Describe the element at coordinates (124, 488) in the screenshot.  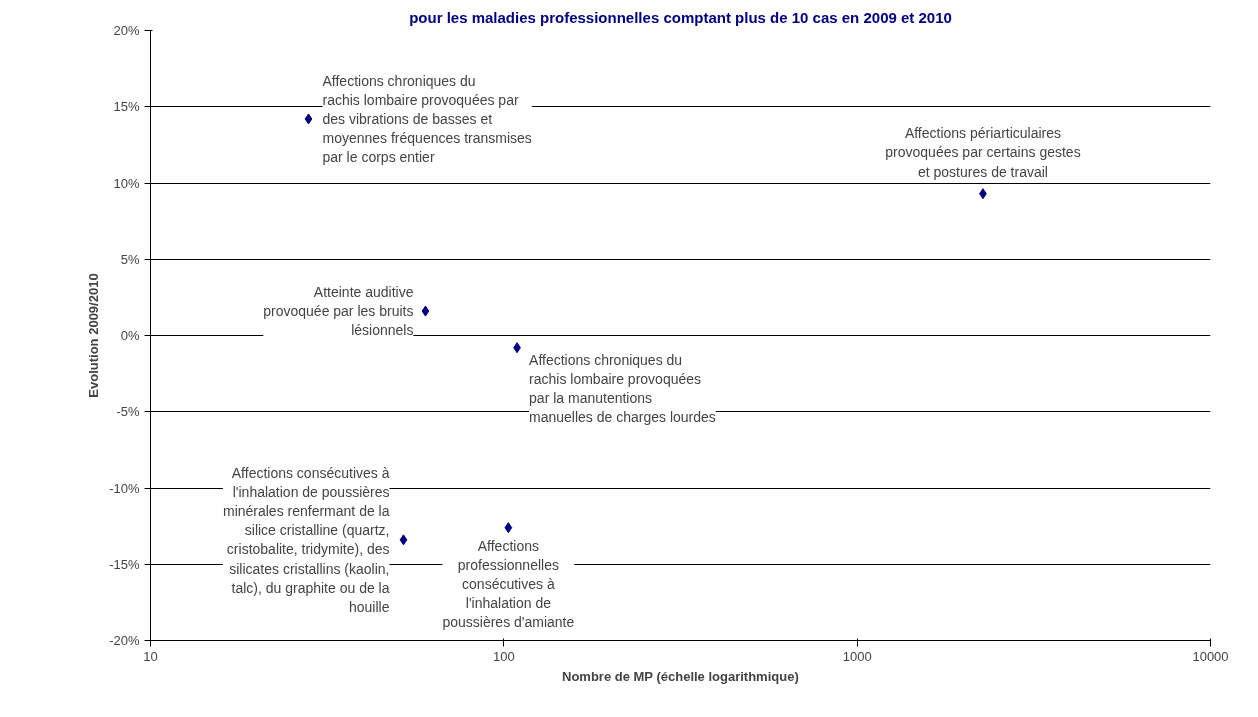
I see `y-tick-label: -10%` at that location.